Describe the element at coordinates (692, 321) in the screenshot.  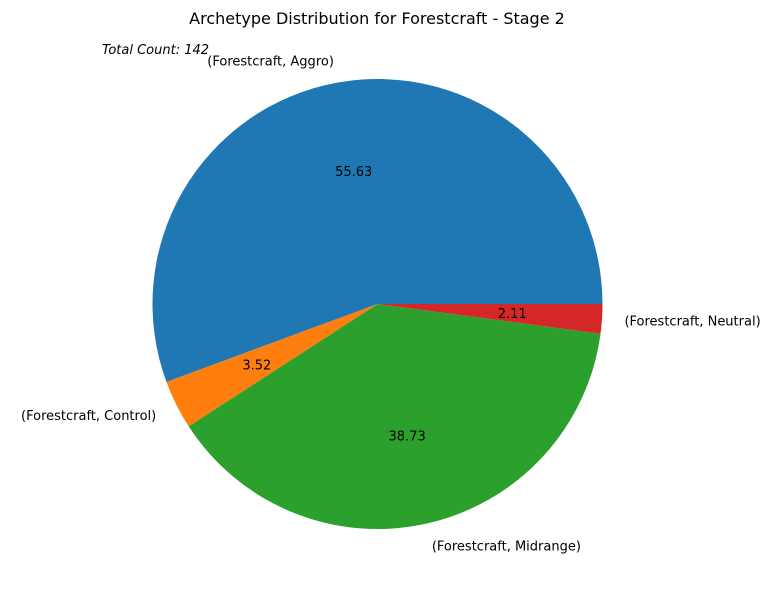
I see `pie-category-label-forestcraft-neutral: (Forestcraft, Neutral)` at that location.